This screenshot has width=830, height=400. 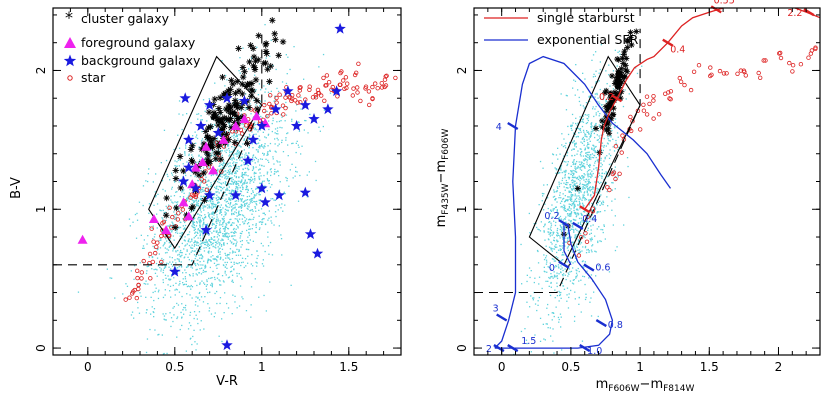 I want to click on legend-circle-icon, so click(x=70, y=78).